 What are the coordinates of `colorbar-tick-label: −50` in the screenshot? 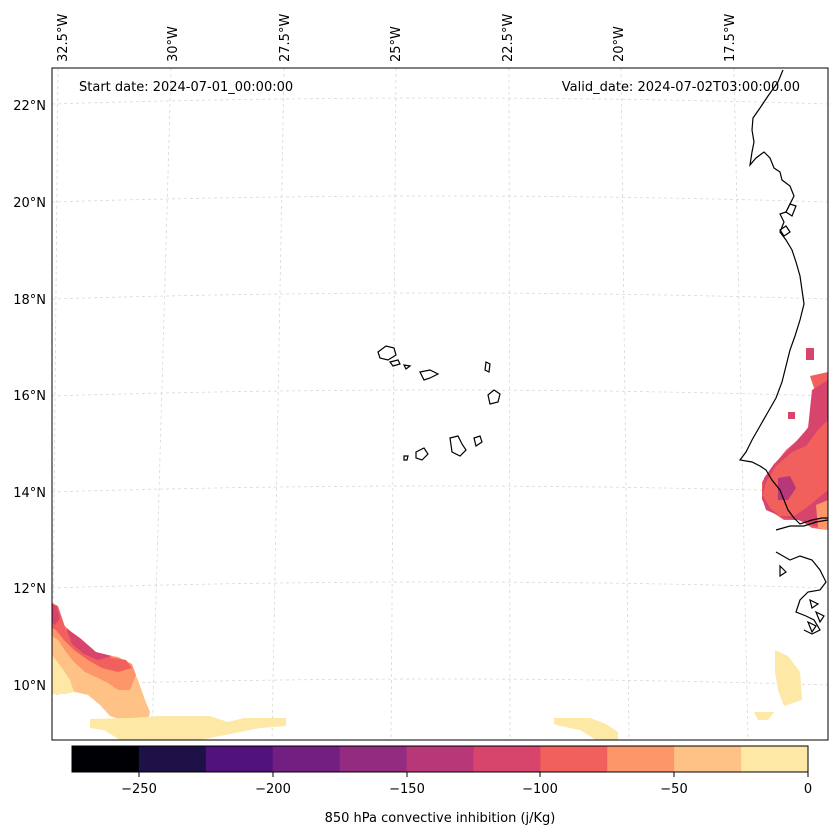 It's located at (673, 789).